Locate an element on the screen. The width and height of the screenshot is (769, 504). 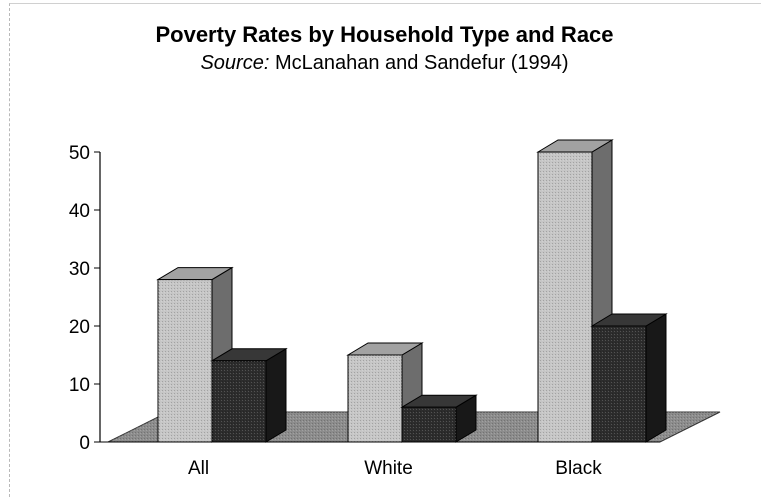
y-tick-label: 50 is located at coordinates (79, 153).